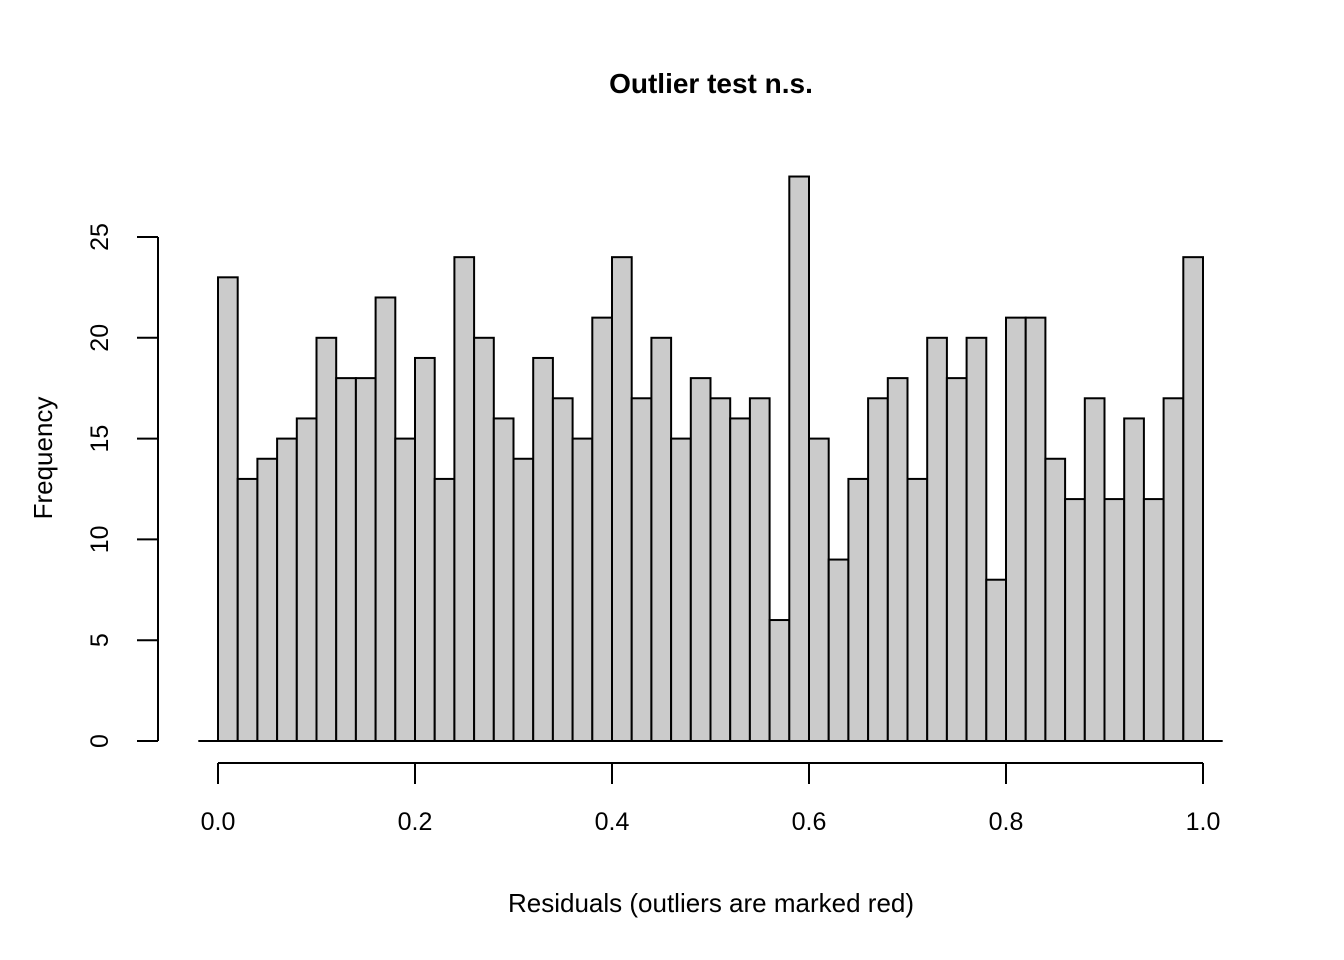  I want to click on y-tick-label: 15, so click(100, 439).